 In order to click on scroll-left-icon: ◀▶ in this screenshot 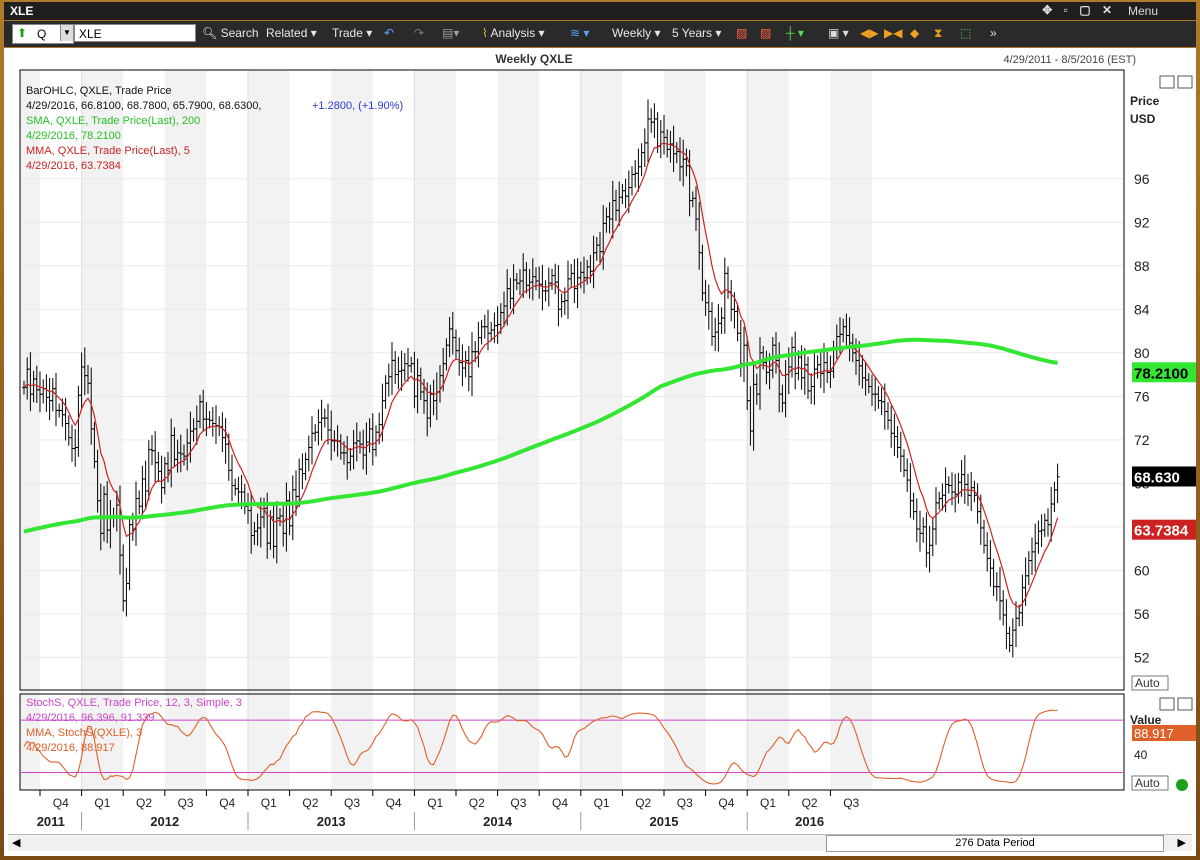, I will do `click(869, 33)`.